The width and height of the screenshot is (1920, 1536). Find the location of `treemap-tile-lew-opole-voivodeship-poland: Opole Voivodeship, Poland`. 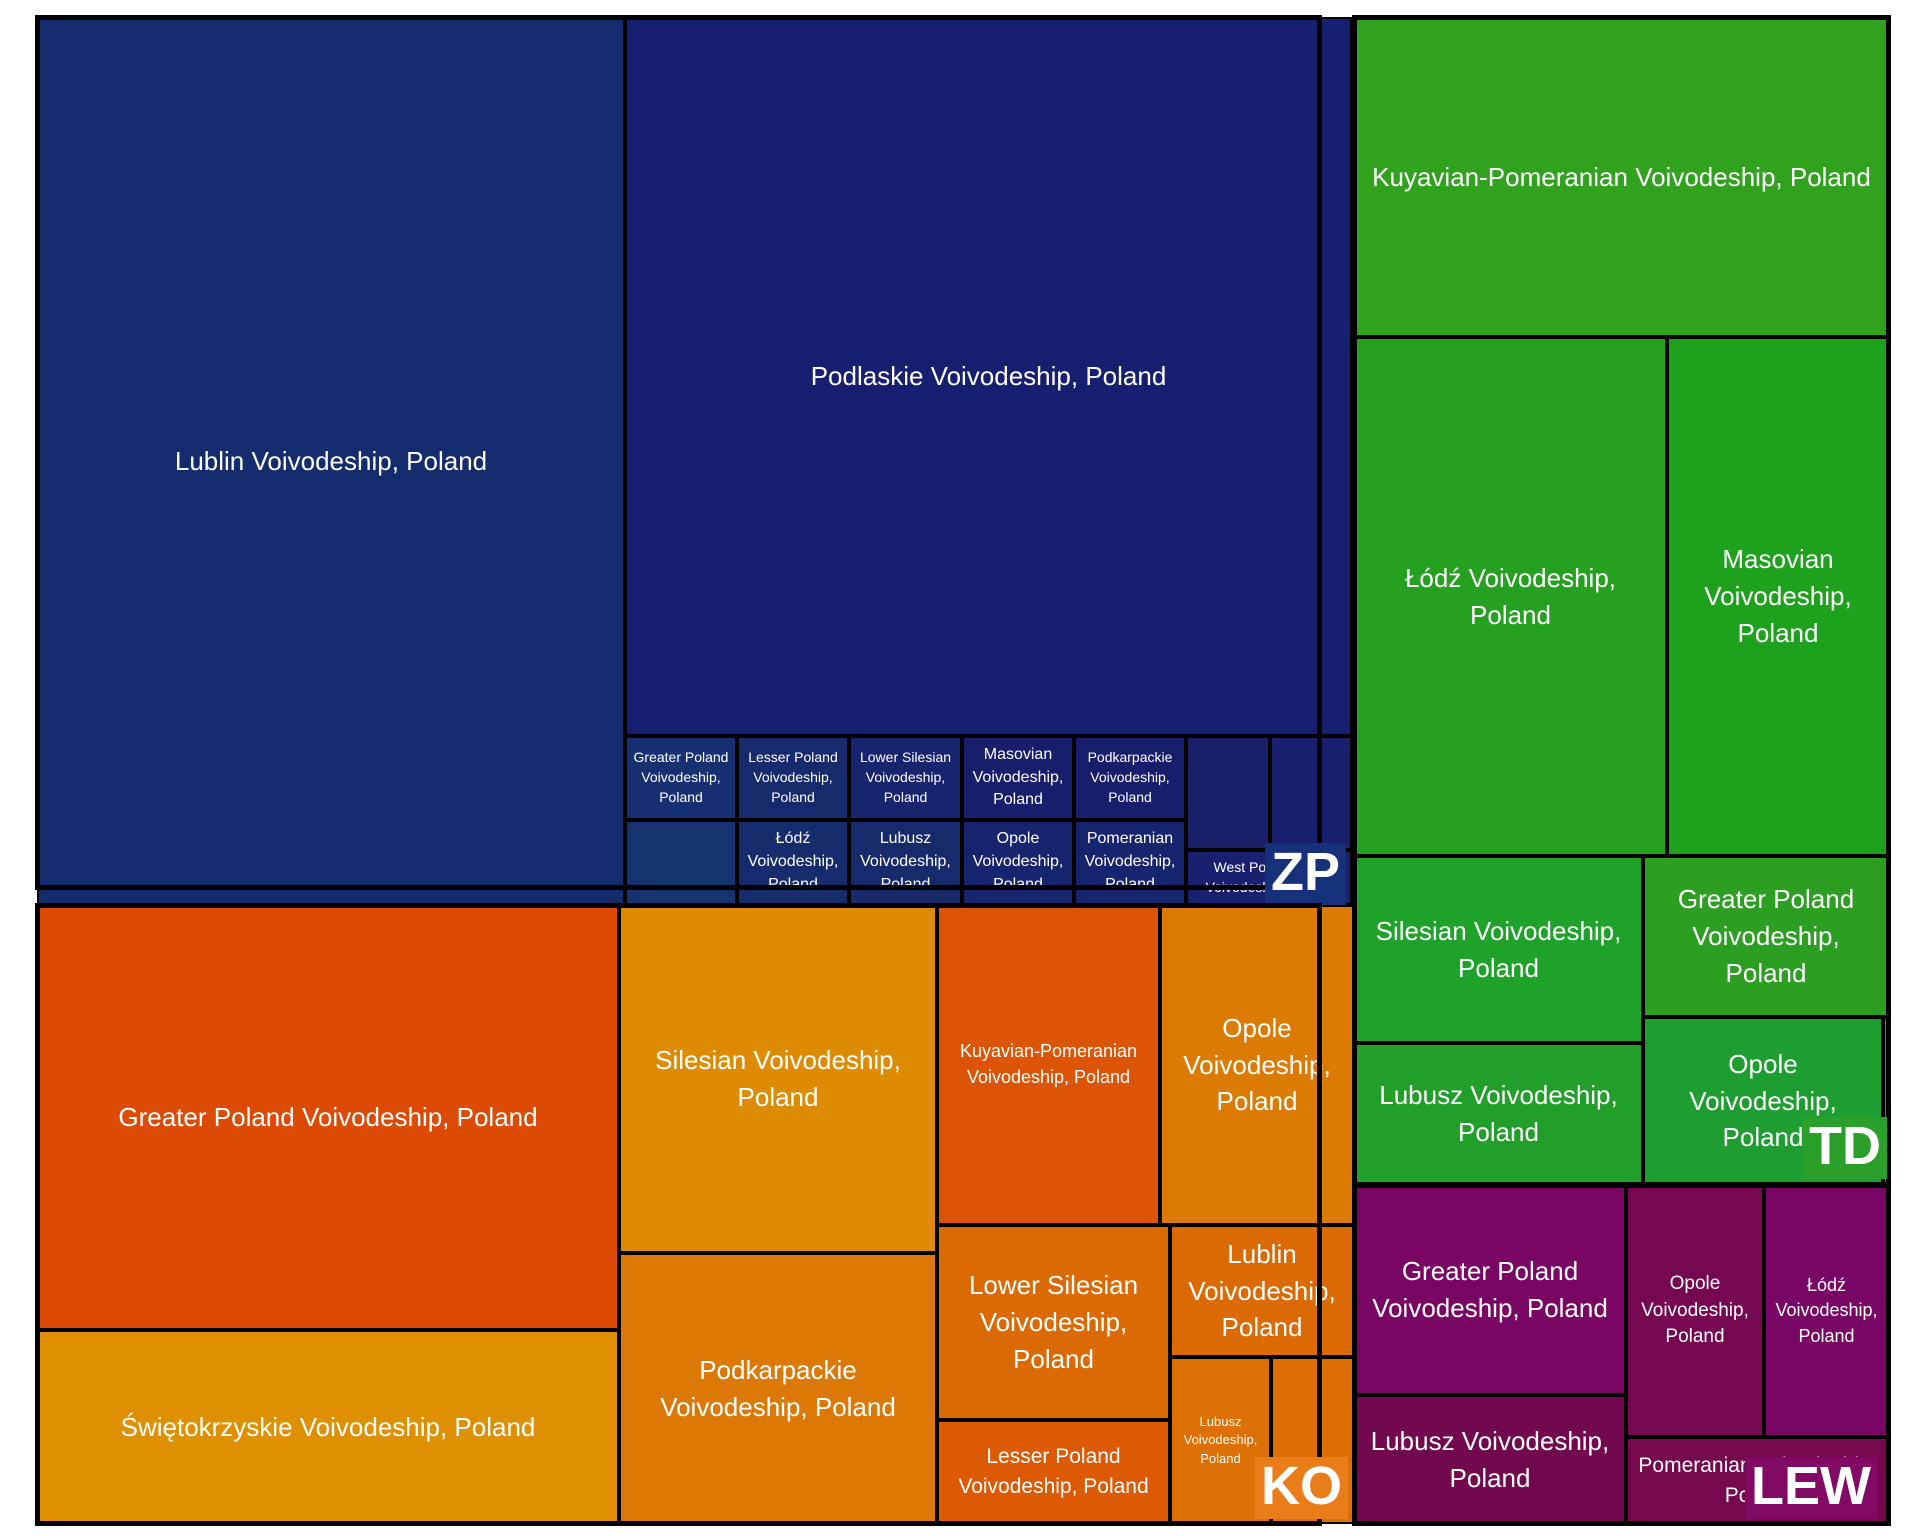

treemap-tile-lew-opole-voivodeship-poland: Opole Voivodeship, Poland is located at coordinates (1695, 1311).